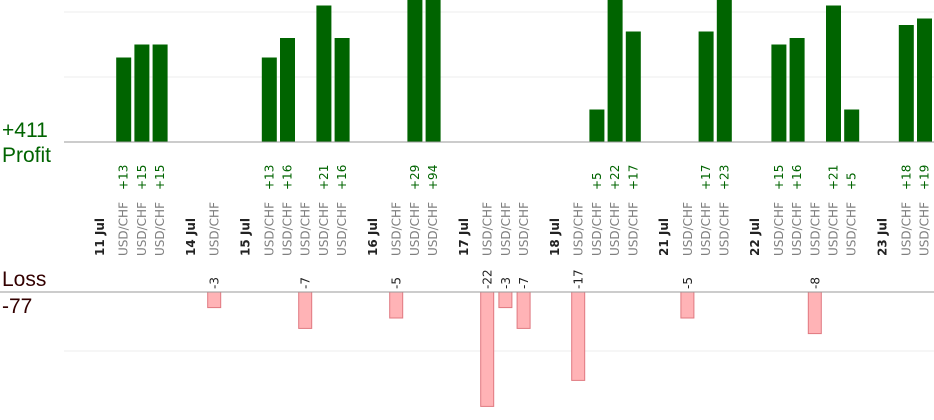 This screenshot has height=420, width=934. What do you see at coordinates (100, 237) in the screenshot?
I see `date-label: 11 Jul` at bounding box center [100, 237].